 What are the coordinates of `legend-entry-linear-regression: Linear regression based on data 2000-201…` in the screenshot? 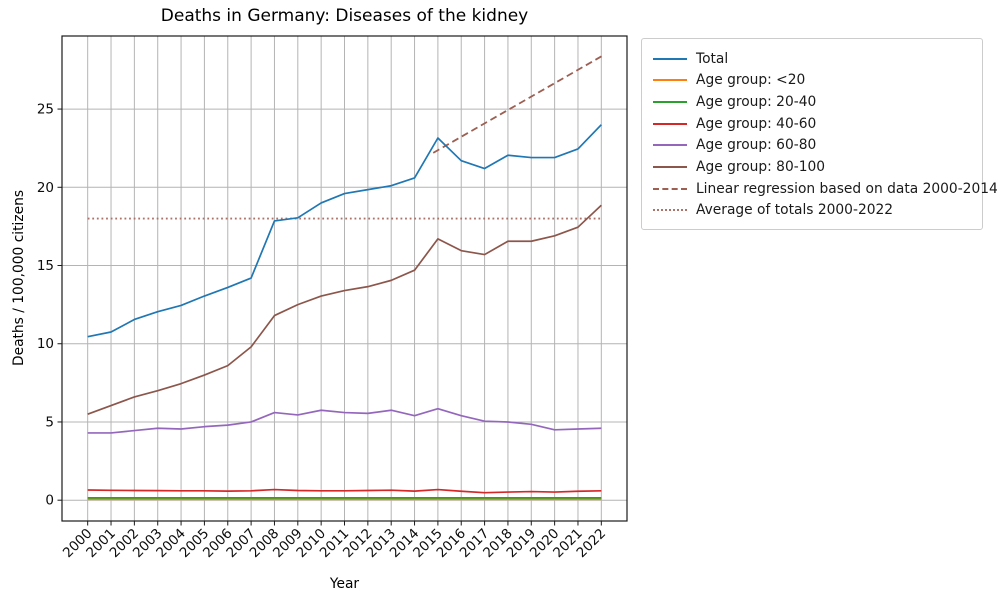 It's located at (825, 189).